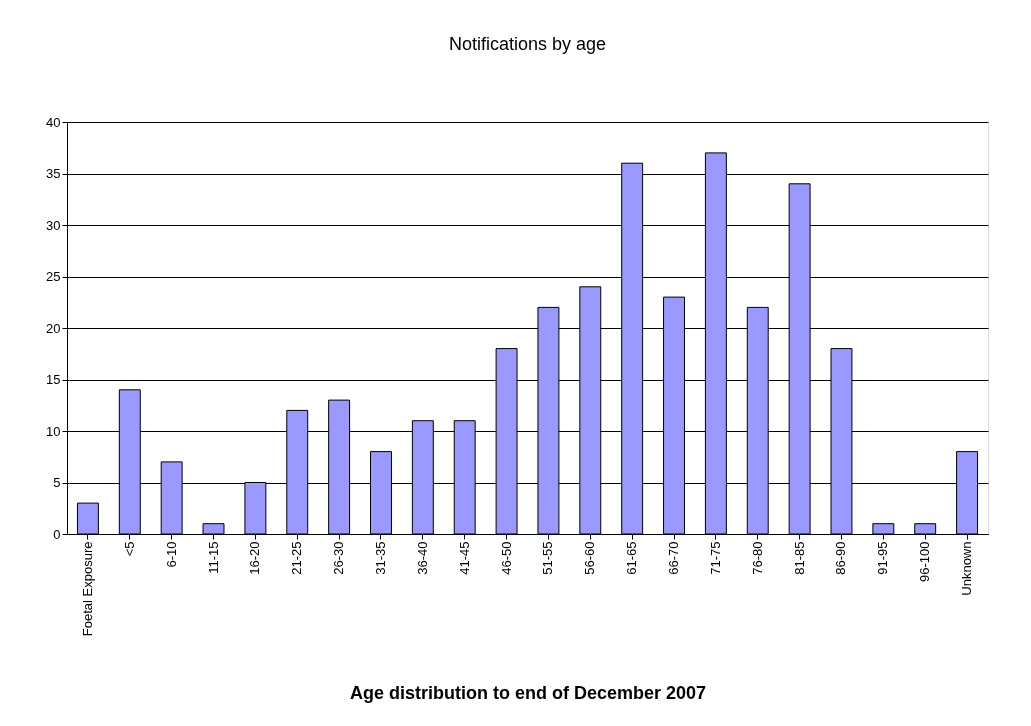 Image resolution: width=1031 pixels, height=726 pixels. I want to click on x-tick-label: 91-95, so click(883, 558).